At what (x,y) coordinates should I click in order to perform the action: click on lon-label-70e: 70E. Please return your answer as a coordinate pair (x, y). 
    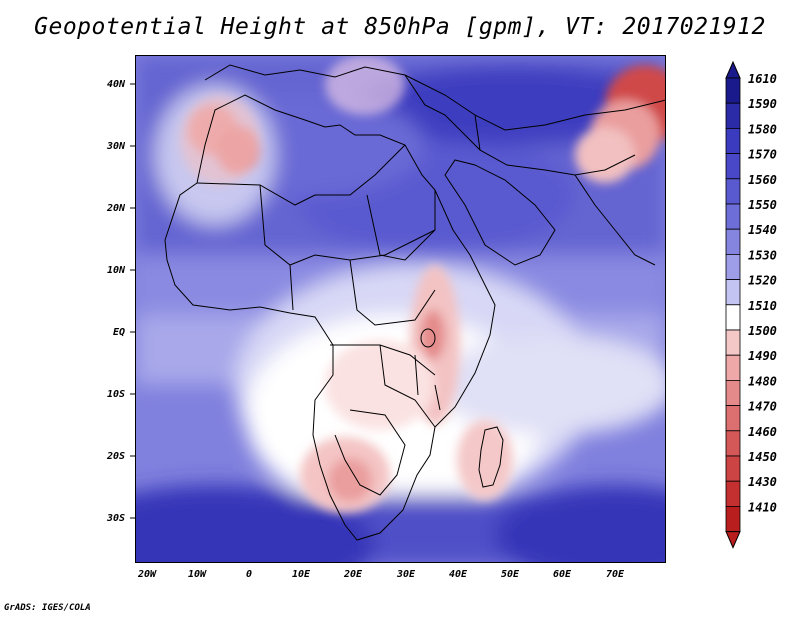
    Looking at the image, I should click on (615, 574).